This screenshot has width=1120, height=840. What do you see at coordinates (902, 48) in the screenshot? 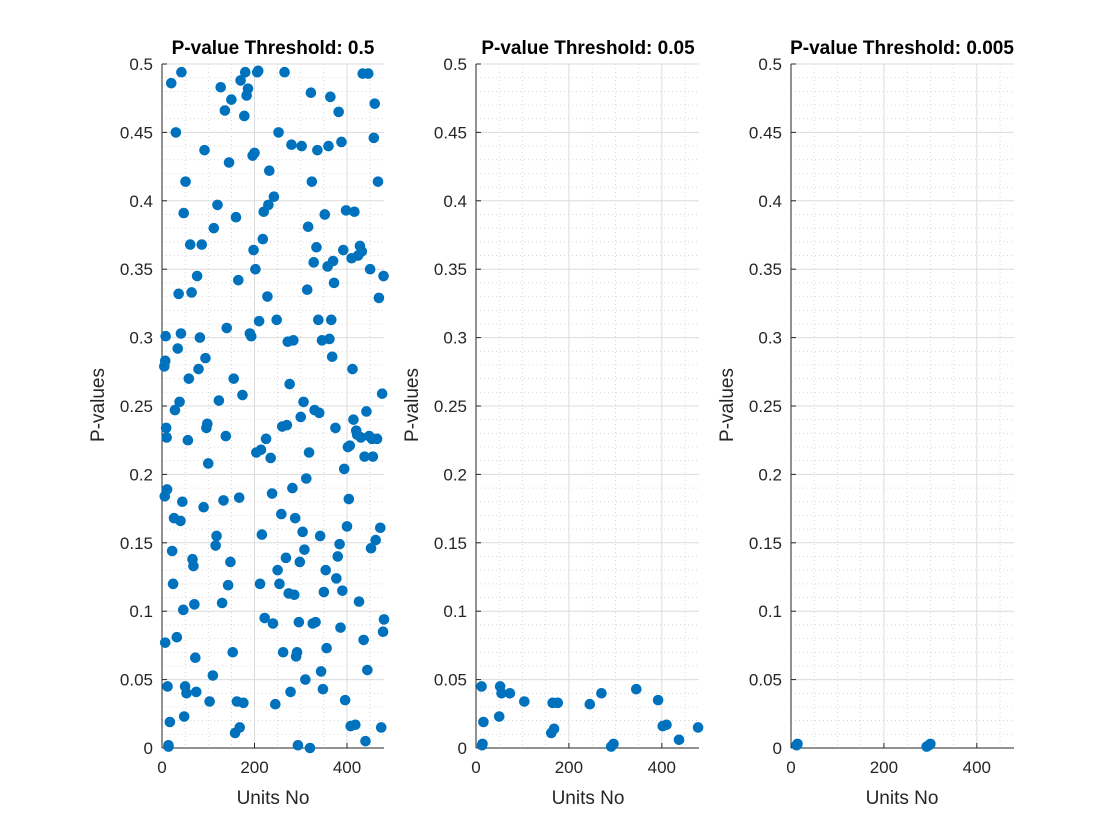
I see `chart-title: P-value Threshold: 0.005` at bounding box center [902, 48].